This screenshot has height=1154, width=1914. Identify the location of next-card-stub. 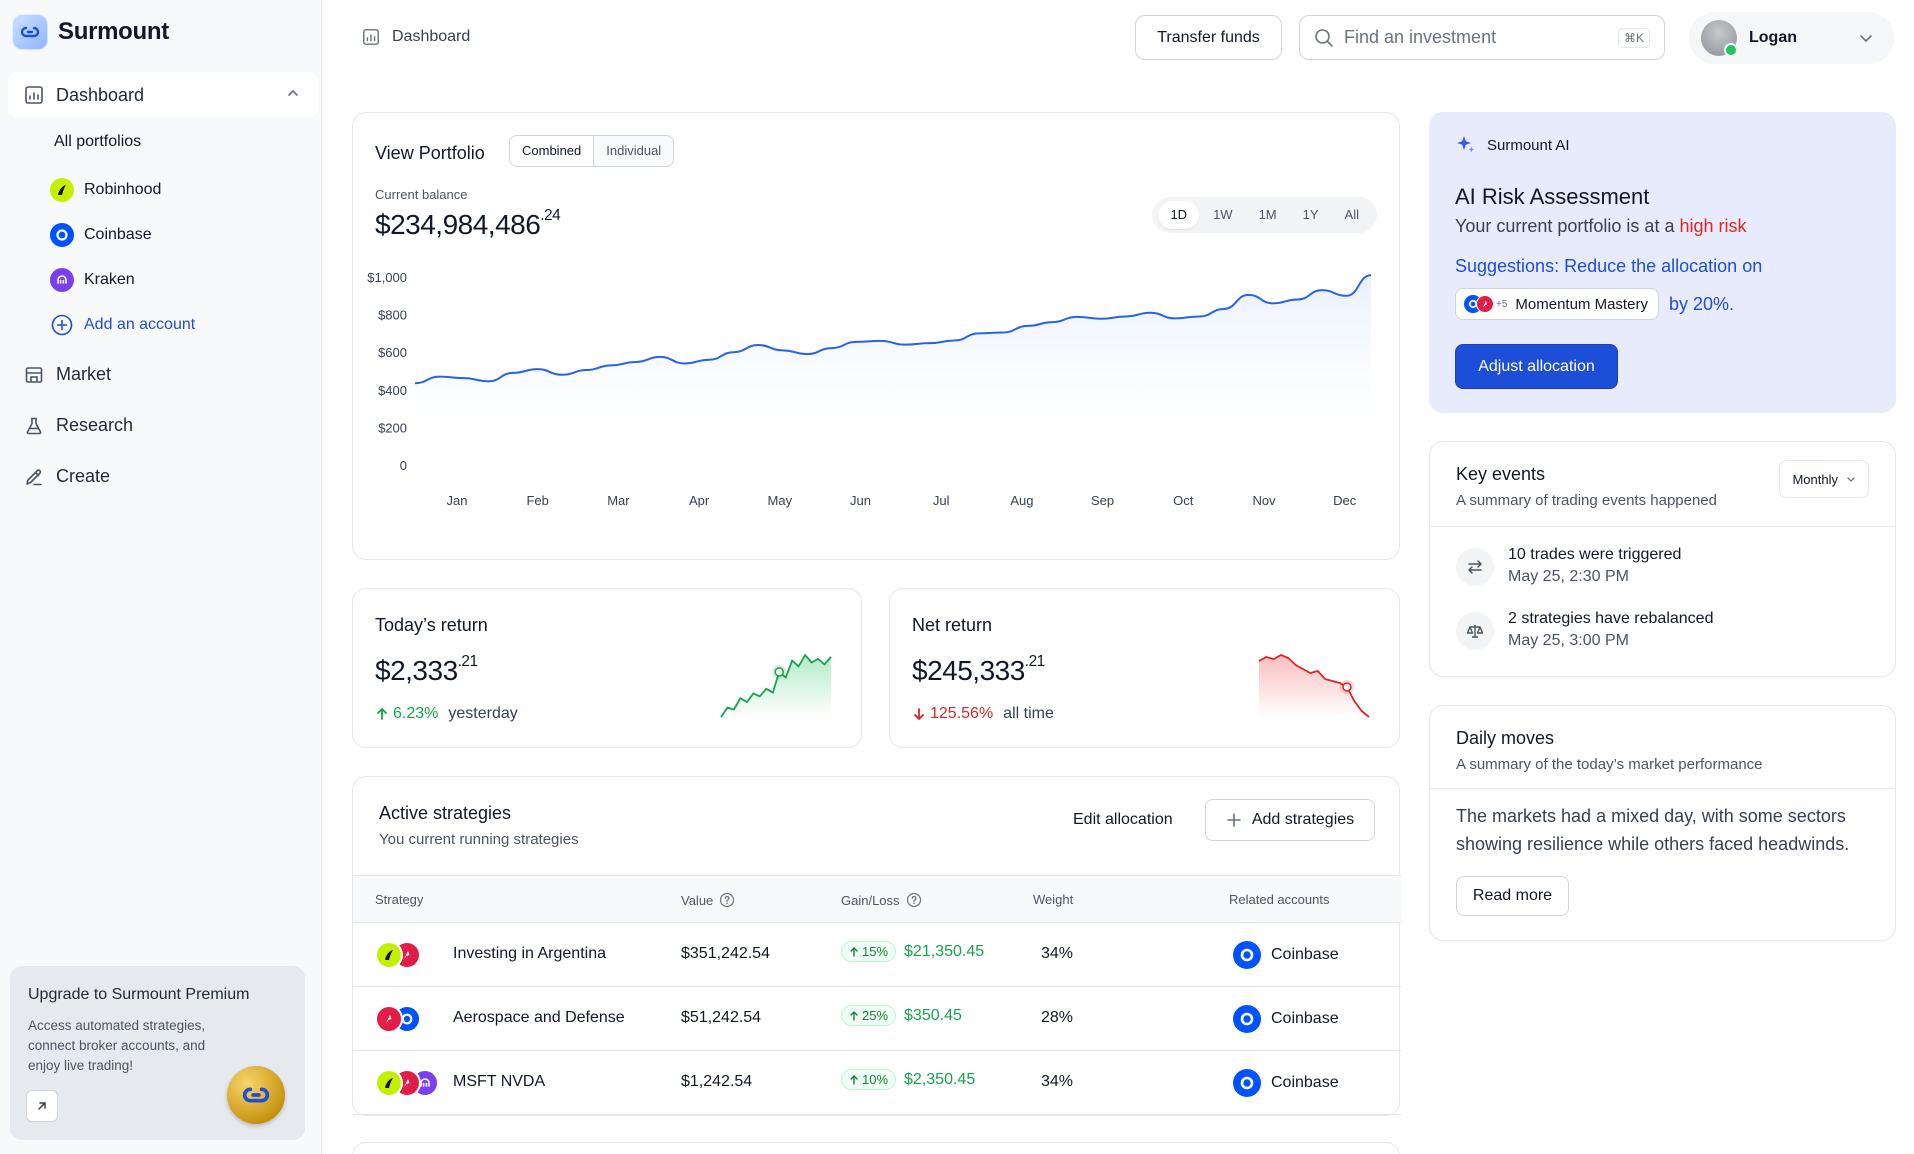
(876, 1148).